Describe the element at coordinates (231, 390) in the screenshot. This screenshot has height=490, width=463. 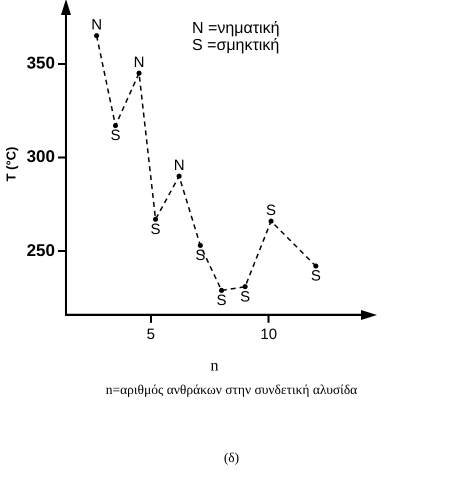
I see `text: n=αριθμός ανθράκων στην συνδετική αλυσίδα` at that location.